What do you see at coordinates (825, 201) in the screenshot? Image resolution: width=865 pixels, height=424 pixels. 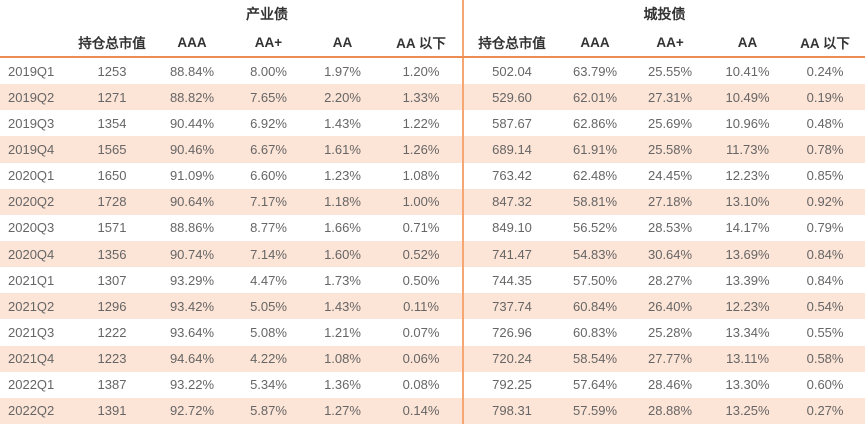 I see `urban-value-cell: 0.92%` at bounding box center [825, 201].